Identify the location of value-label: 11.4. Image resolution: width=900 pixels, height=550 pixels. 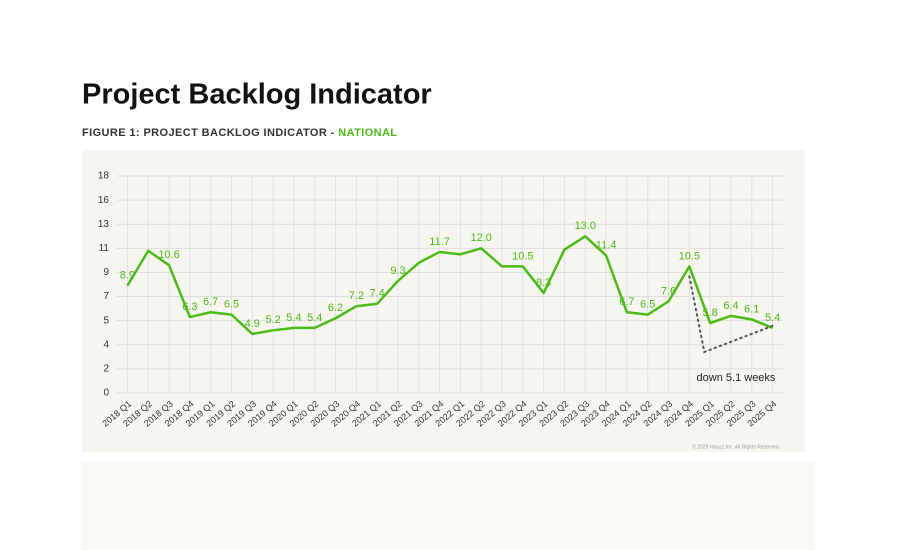
(606, 245).